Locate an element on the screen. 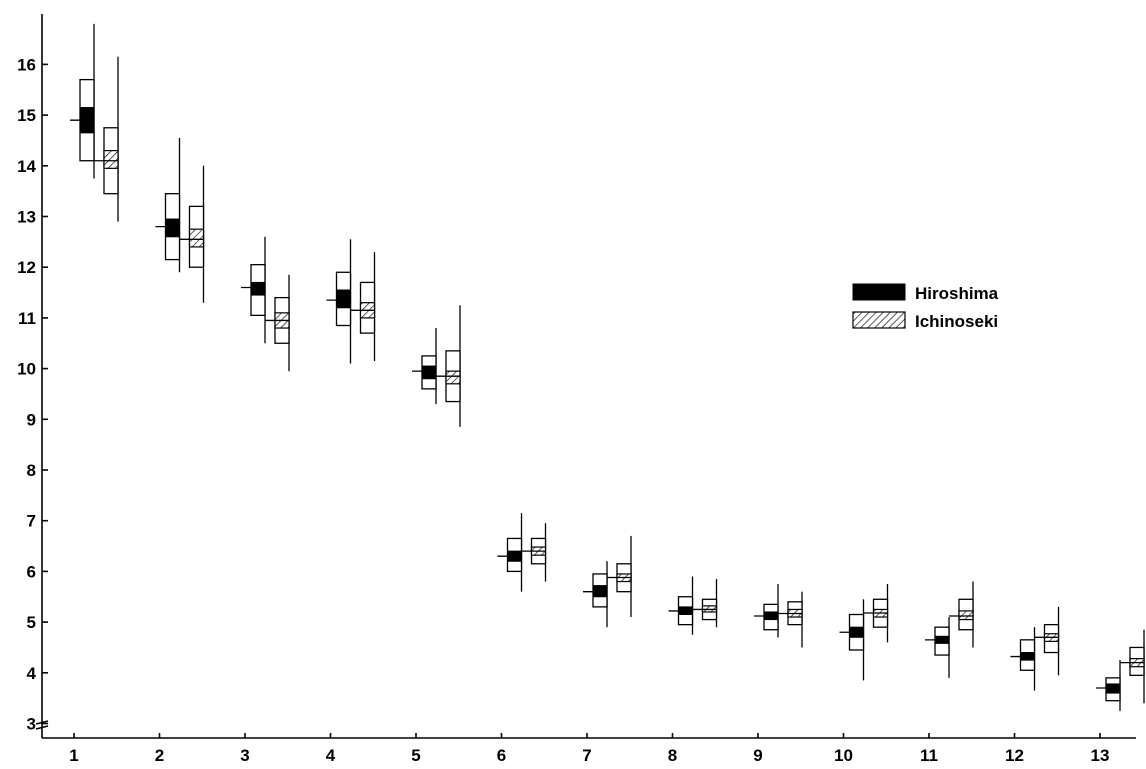 This screenshot has height=769, width=1146. y-tick-label: 14 is located at coordinates (26, 166).